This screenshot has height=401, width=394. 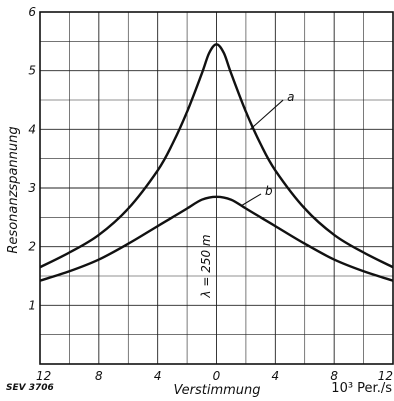 What do you see at coordinates (32, 188) in the screenshot?
I see `y-tick-label: 3` at bounding box center [32, 188].